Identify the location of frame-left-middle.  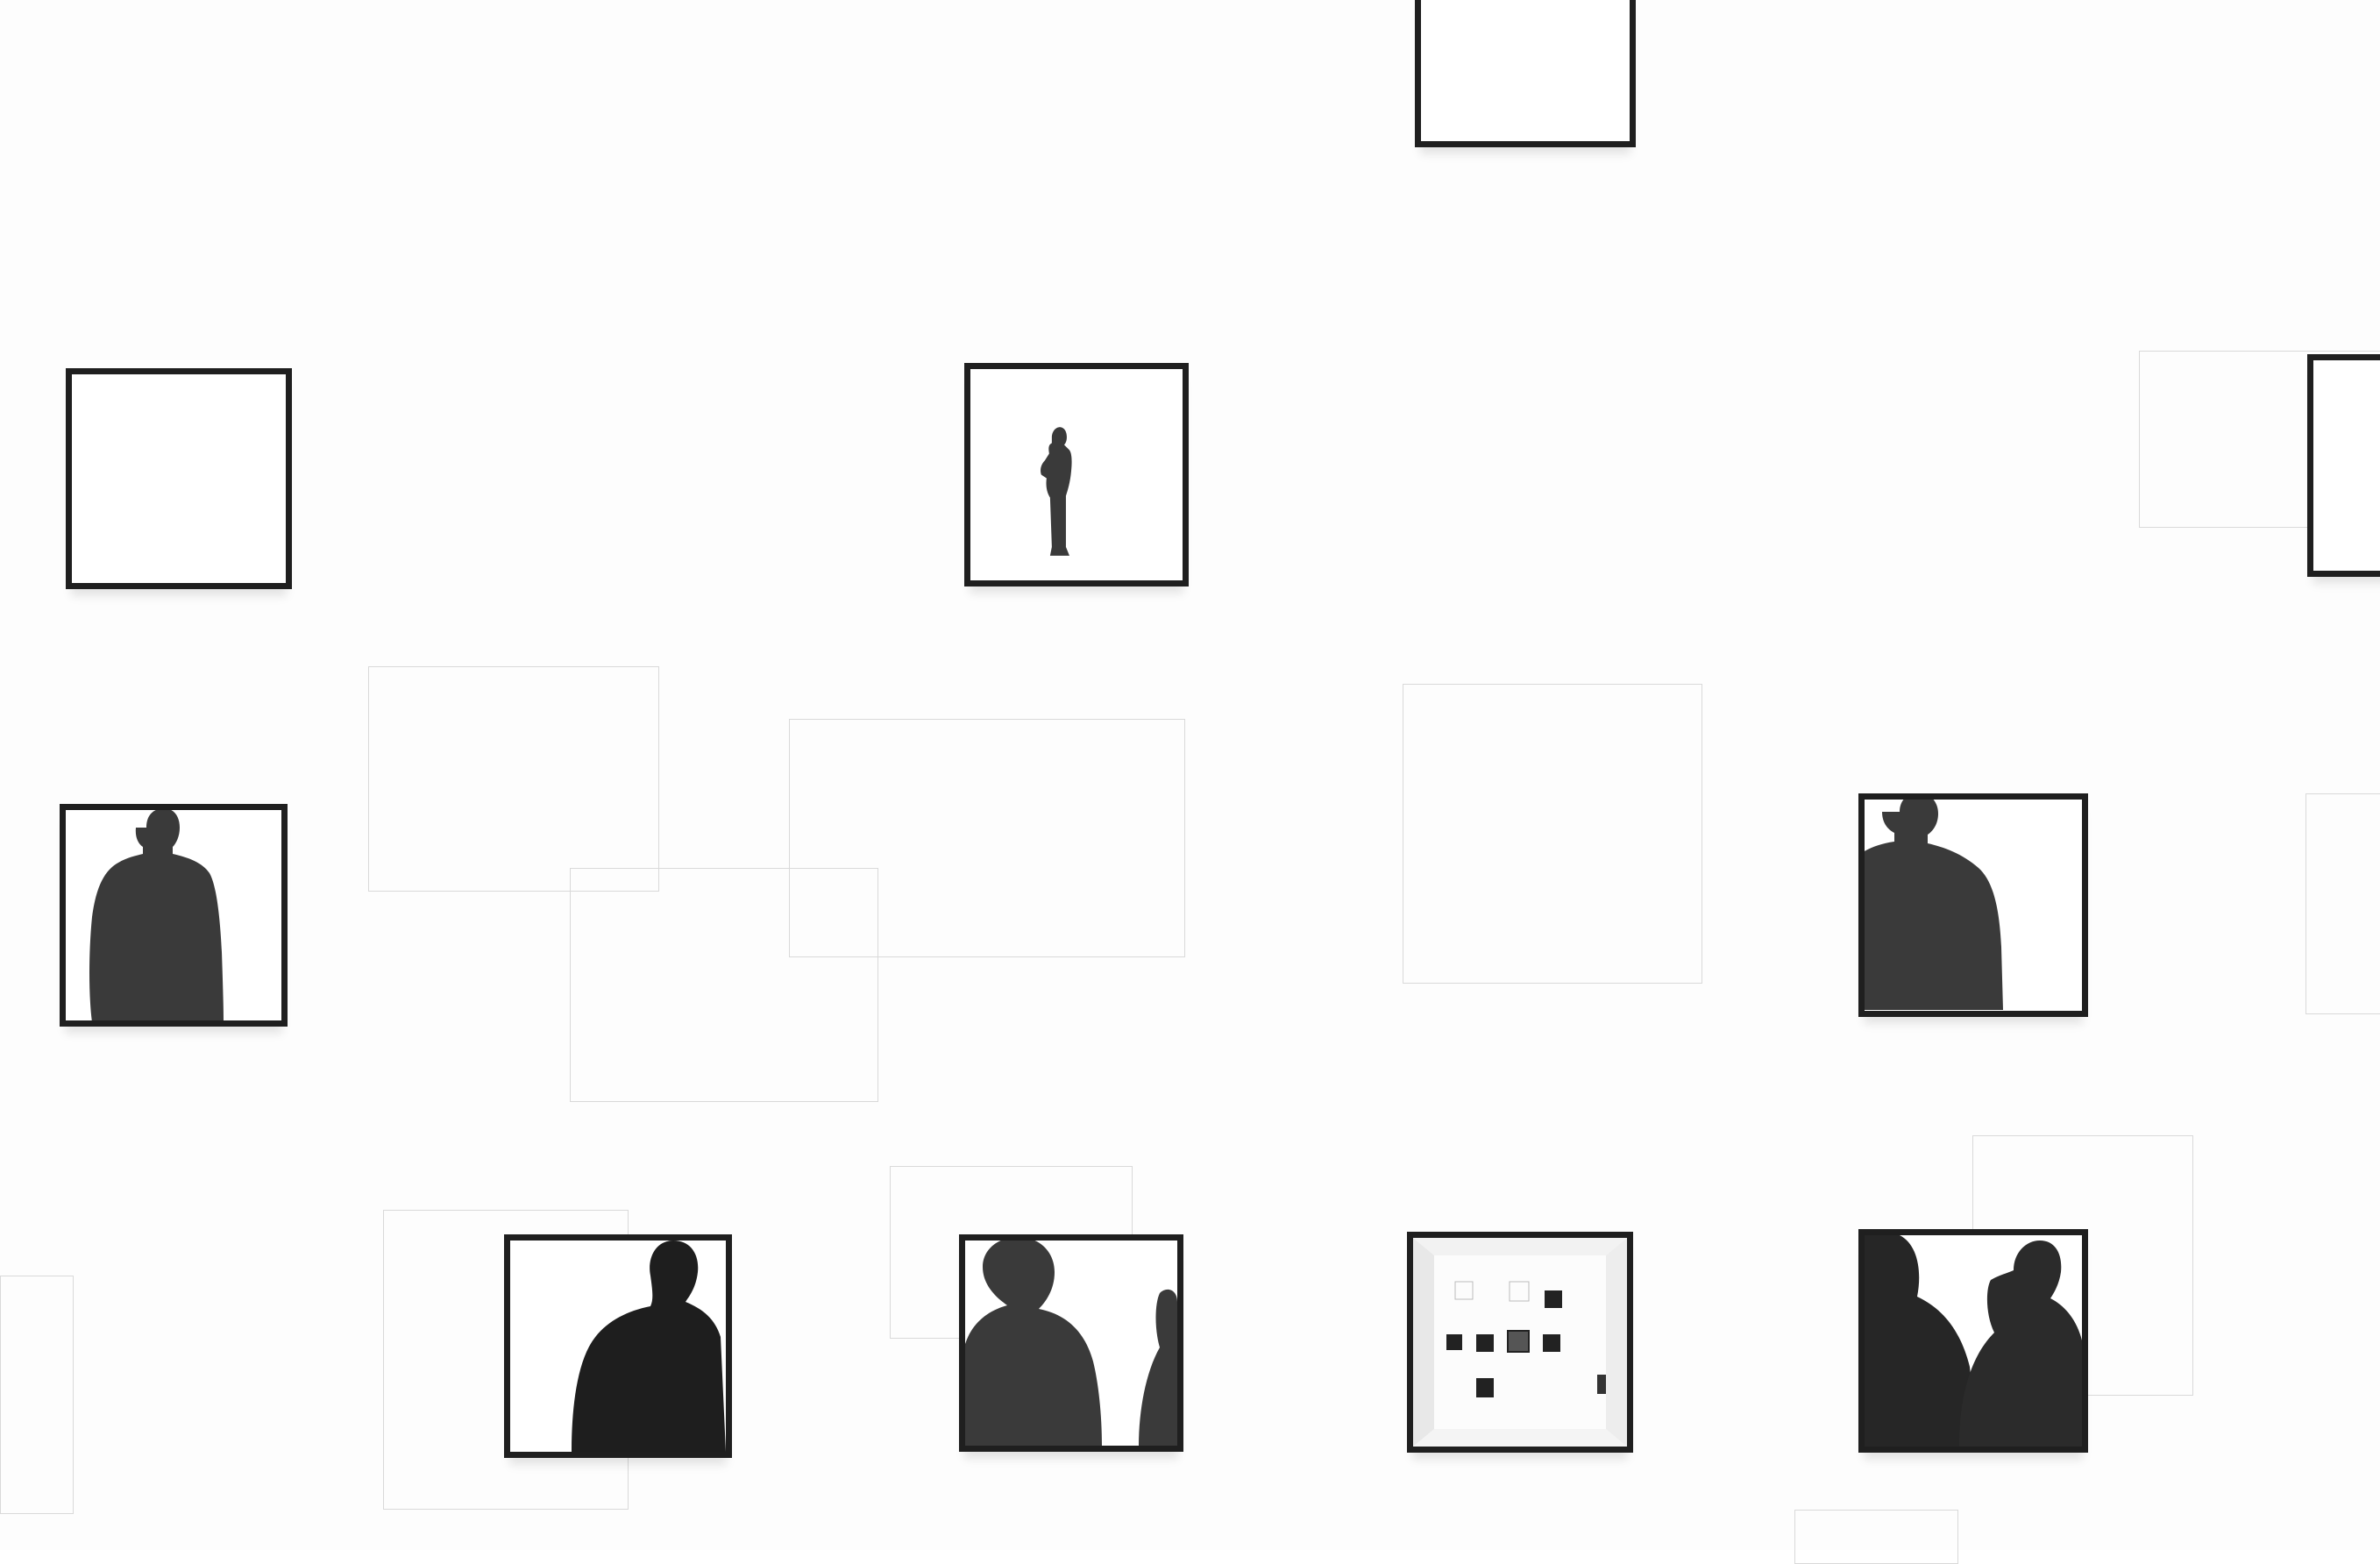
(174, 916).